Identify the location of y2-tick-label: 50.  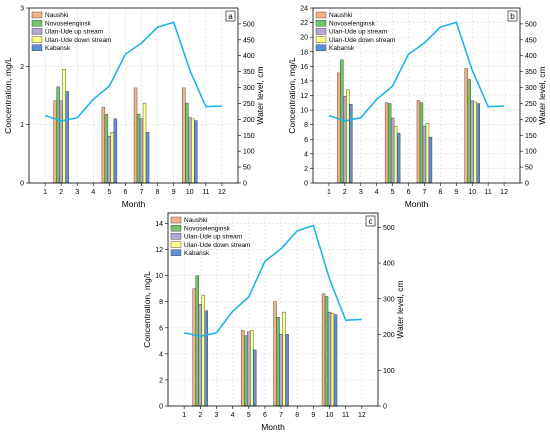
(529, 168).